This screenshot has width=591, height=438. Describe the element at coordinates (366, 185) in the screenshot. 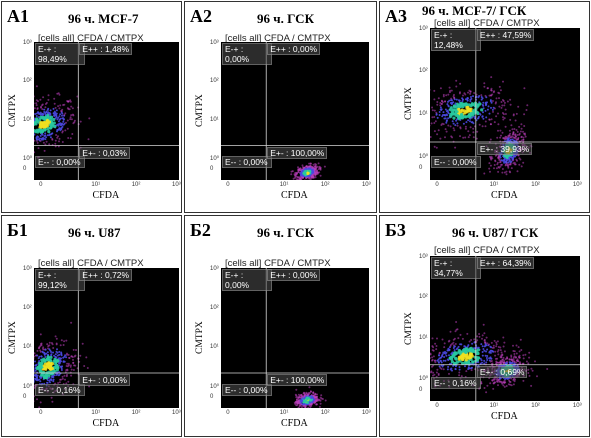

I see `x-tick-label: 10³` at that location.